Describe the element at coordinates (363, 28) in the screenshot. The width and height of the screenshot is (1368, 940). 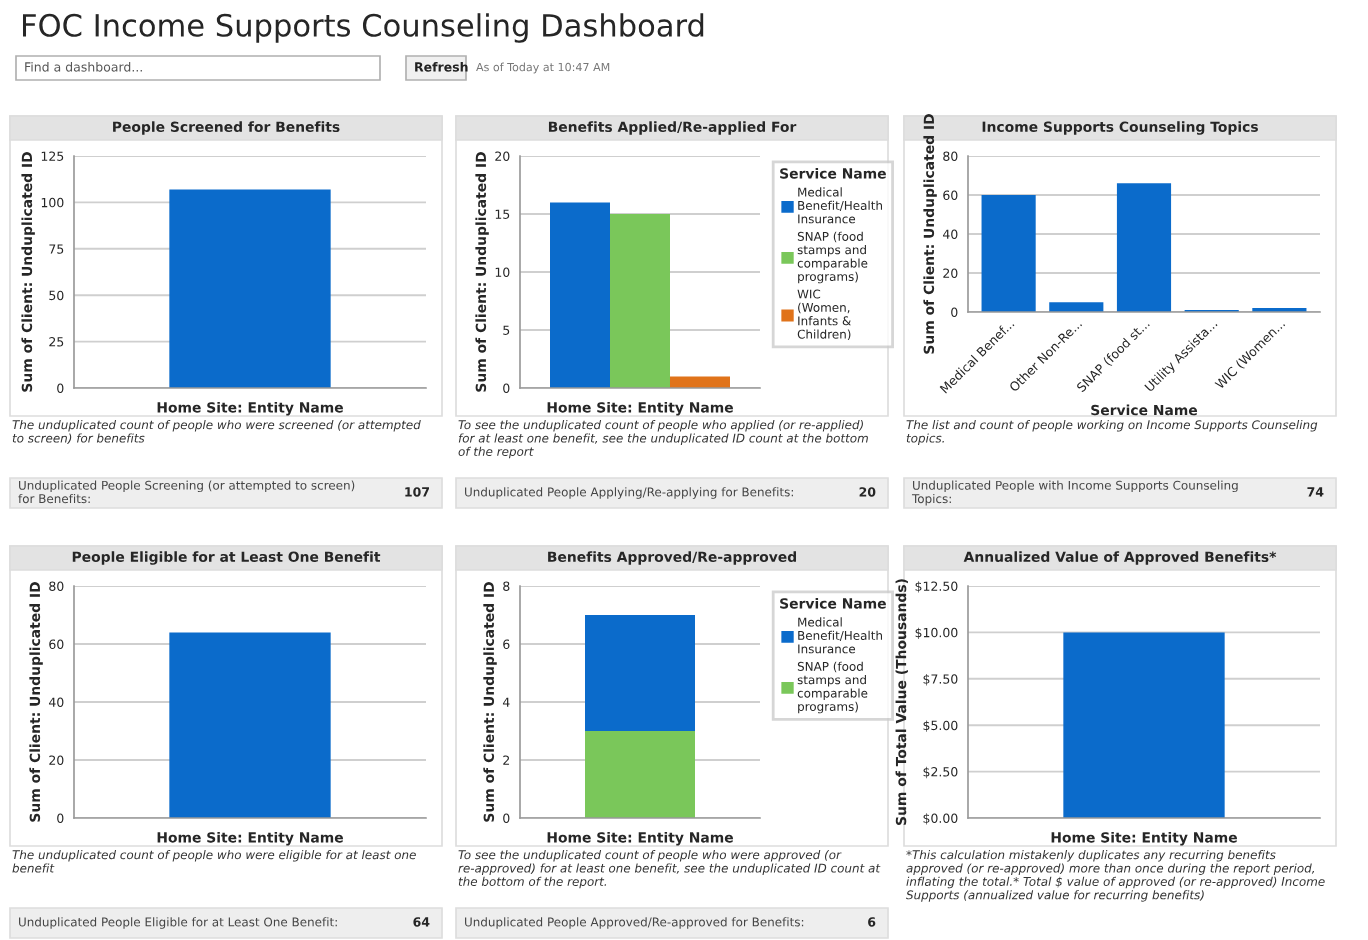
I see `text: FOC Income Supports Counseling Dashboard` at that location.